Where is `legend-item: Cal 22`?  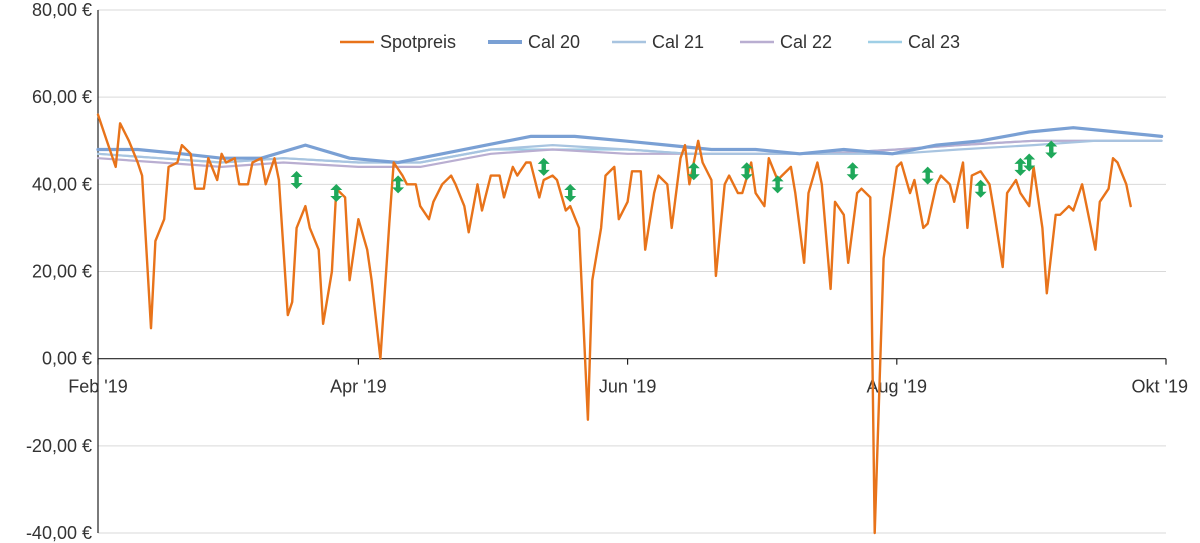
legend-item: Cal 22 is located at coordinates (786, 42).